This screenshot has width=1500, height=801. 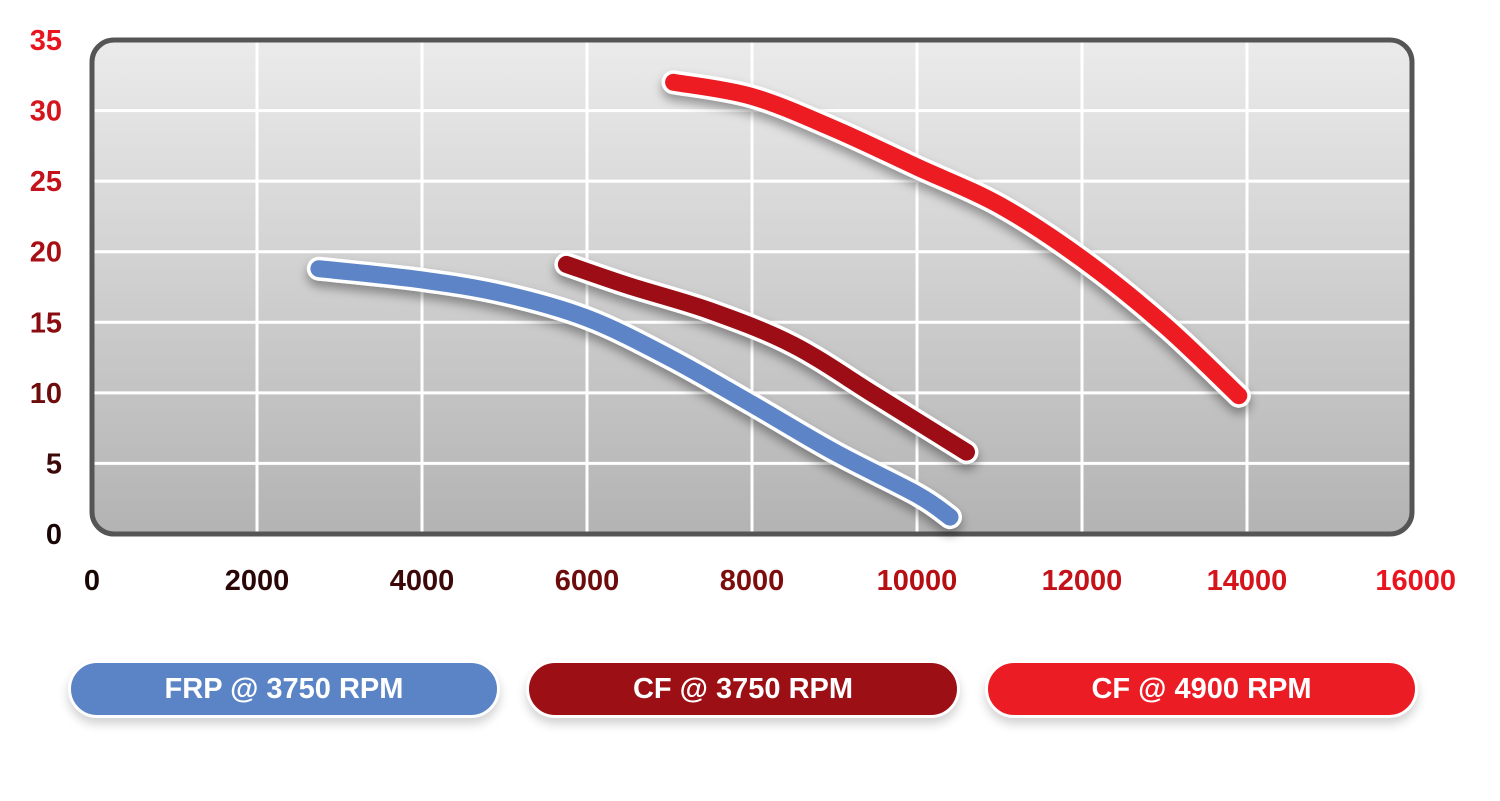 I want to click on x-tick-label: 4000, so click(x=422, y=581).